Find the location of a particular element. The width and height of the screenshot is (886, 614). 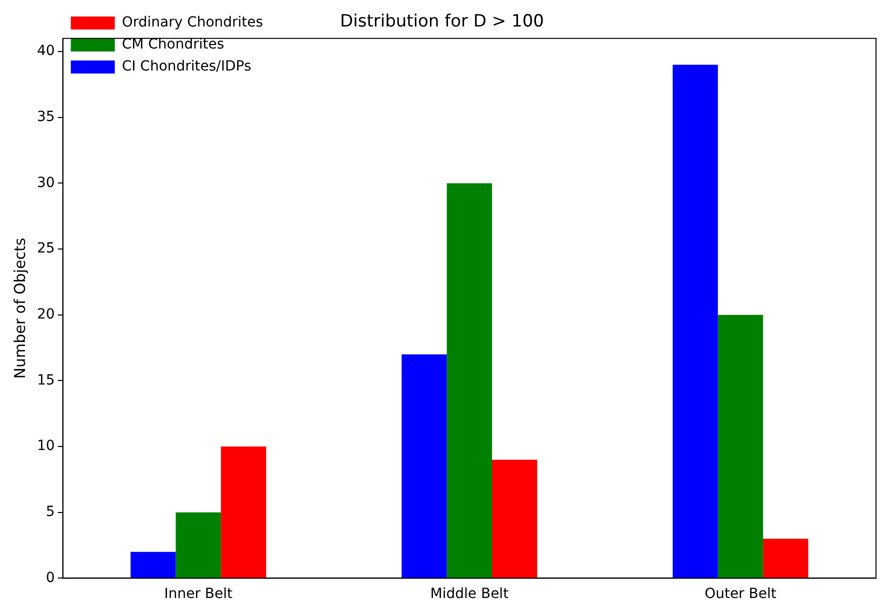

y-tick-label: 40 is located at coordinates (45, 51).